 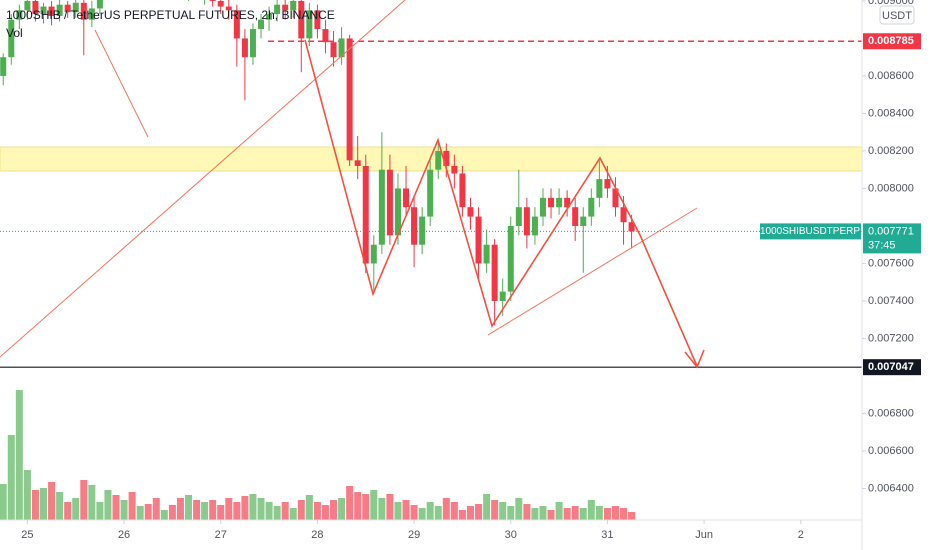 What do you see at coordinates (124, 535) in the screenshot?
I see `x-tick-label: 26` at bounding box center [124, 535].